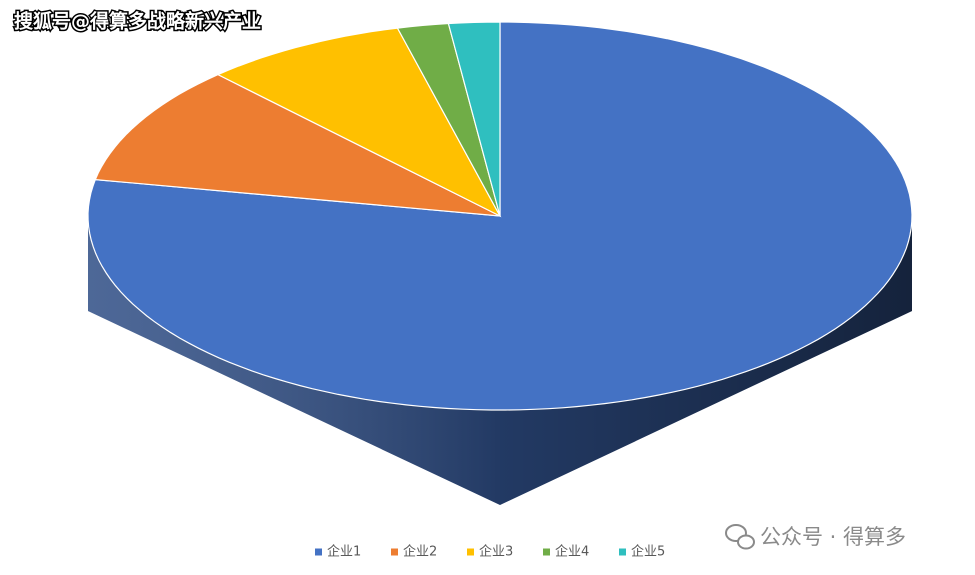  What do you see at coordinates (420, 552) in the screenshot?
I see `legend-label: 企业2` at bounding box center [420, 552].